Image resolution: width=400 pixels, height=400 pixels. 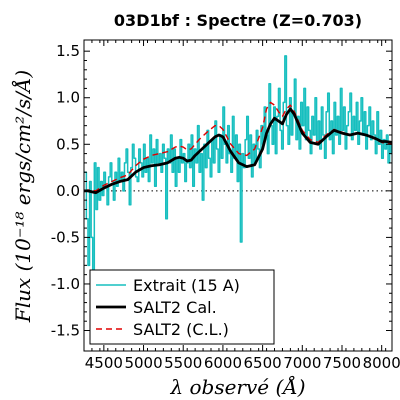 What do you see at coordinates (65, 237) in the screenshot?
I see `y-tick-label-4: -0.5` at bounding box center [65, 237].